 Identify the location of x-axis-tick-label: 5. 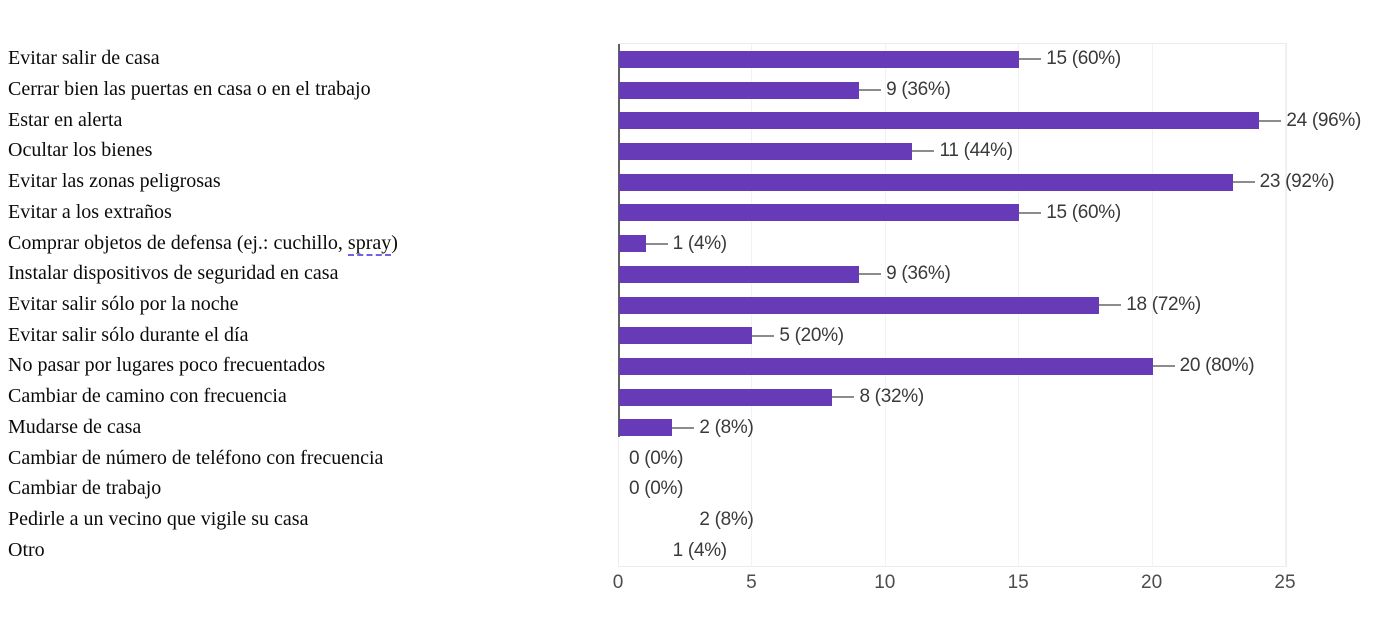
(751, 582).